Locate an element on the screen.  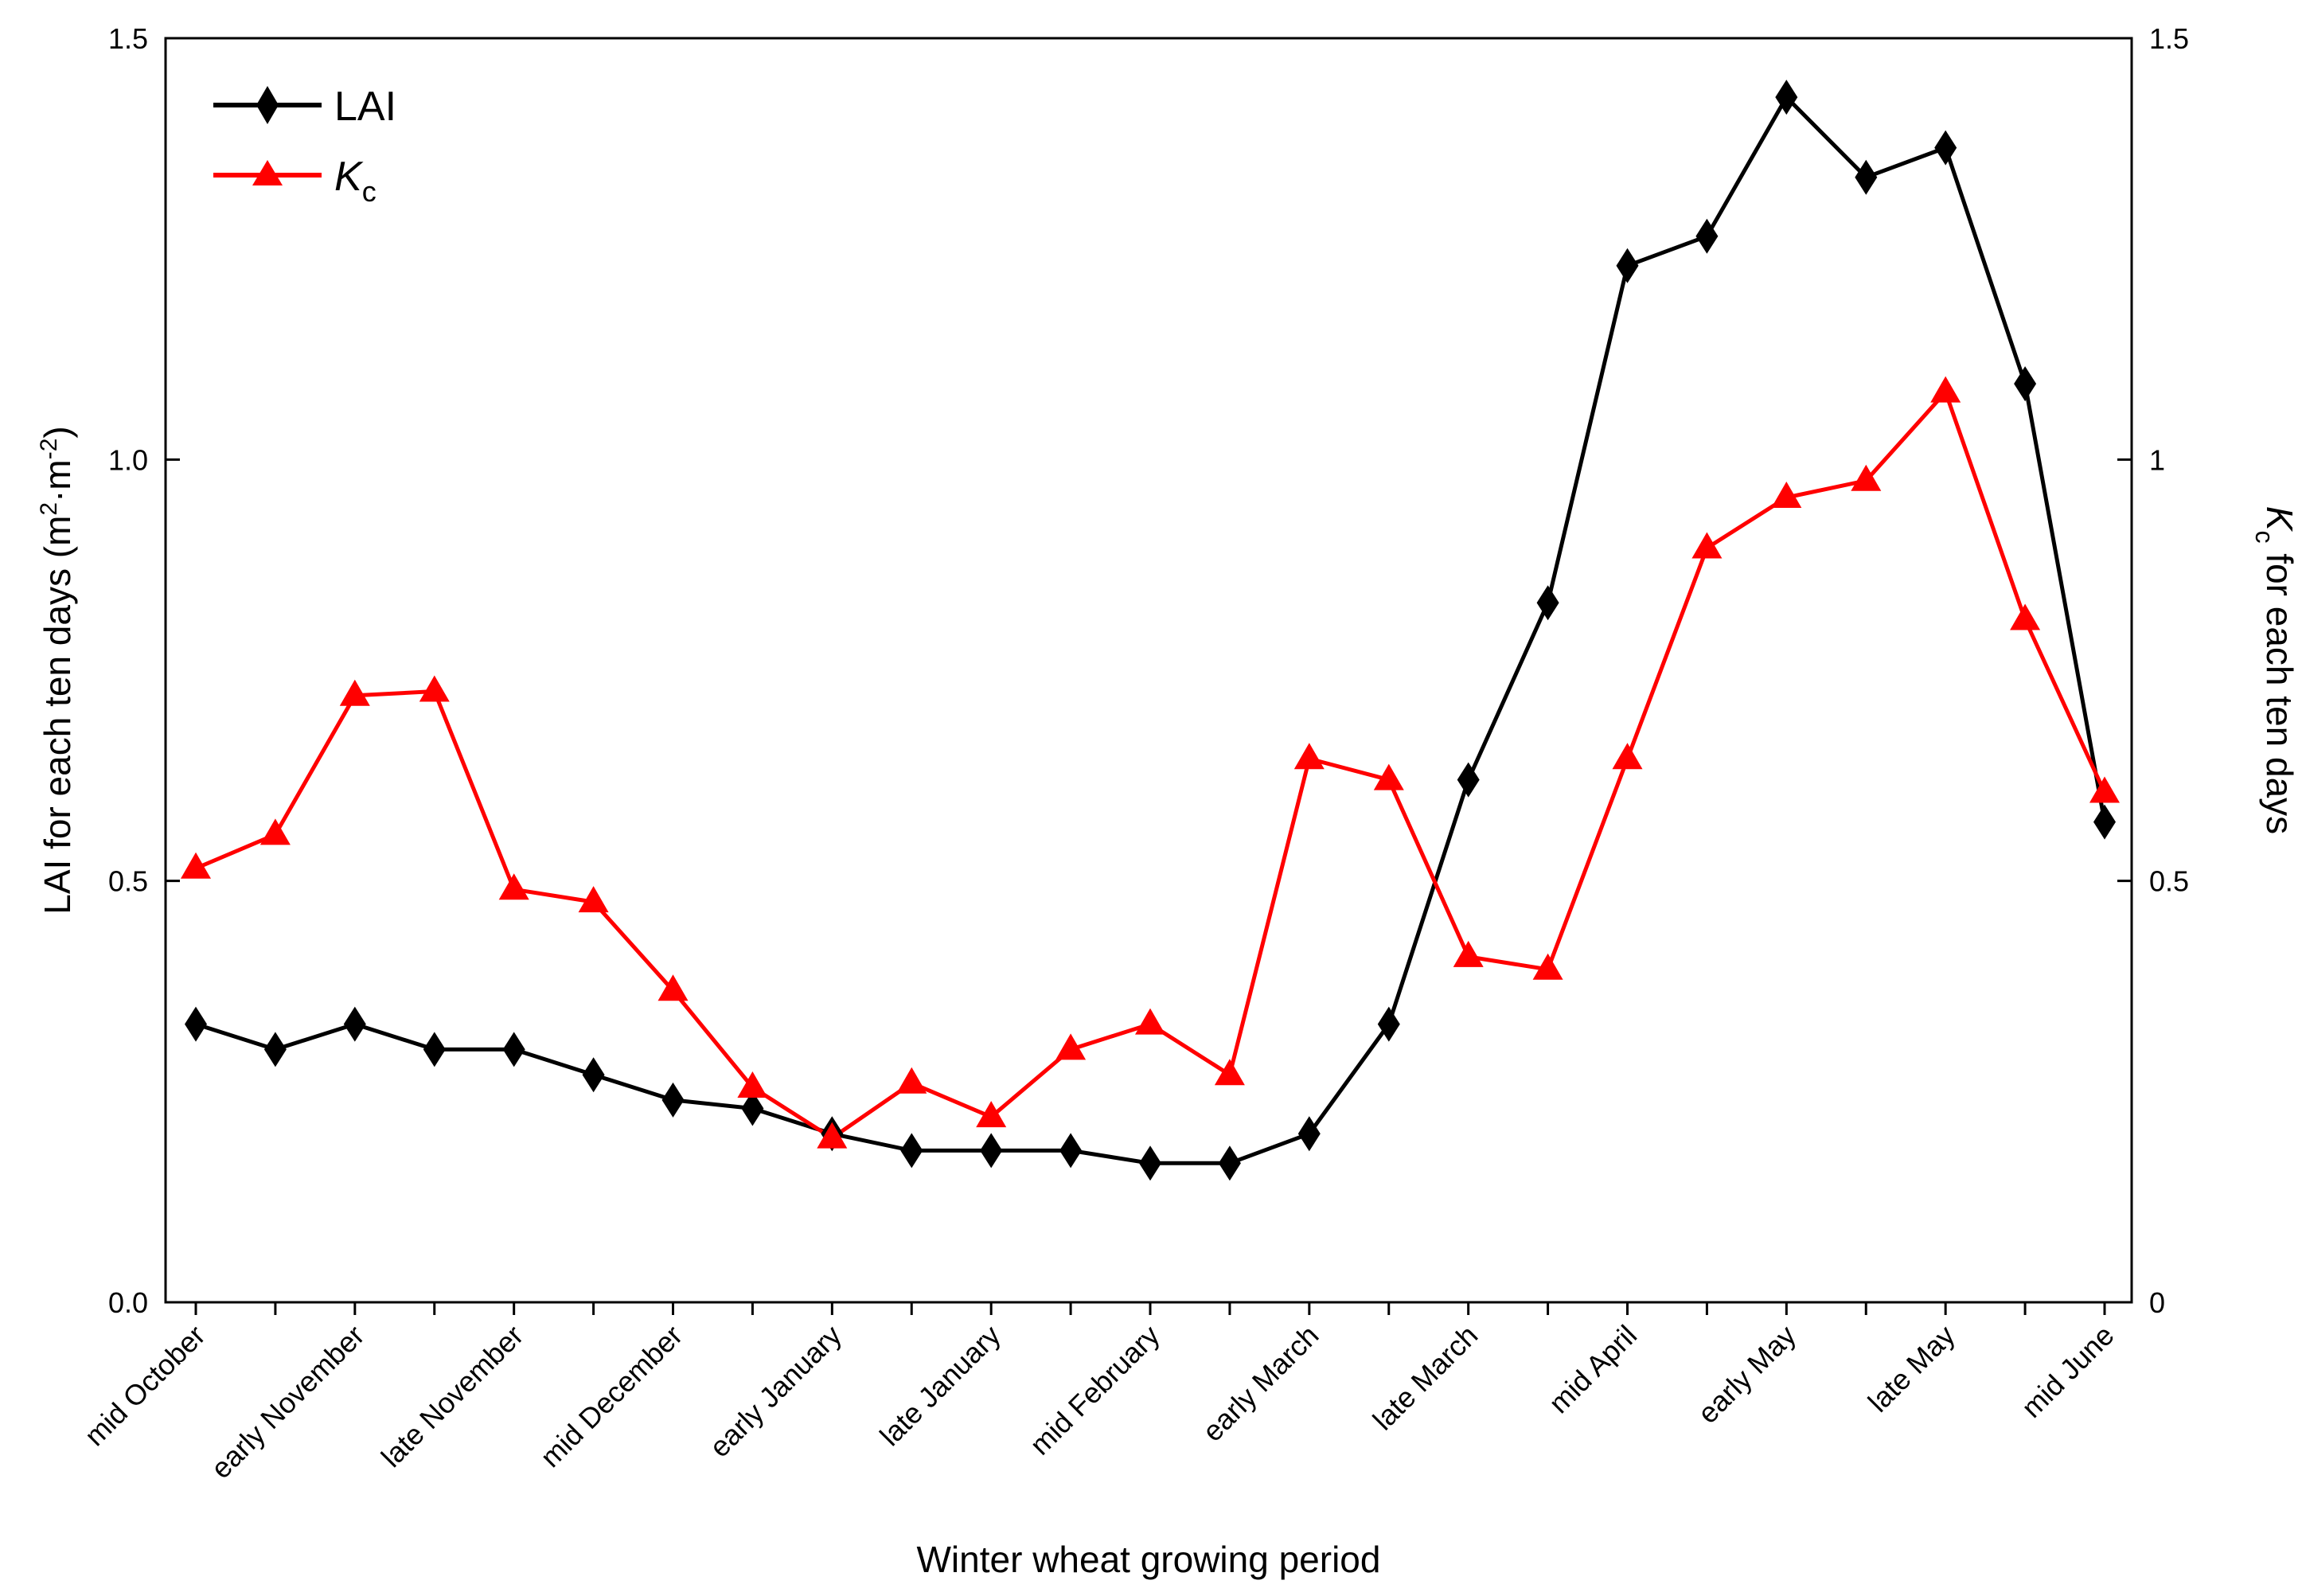
y-right-tick-label: 0 is located at coordinates (2157, 1303).